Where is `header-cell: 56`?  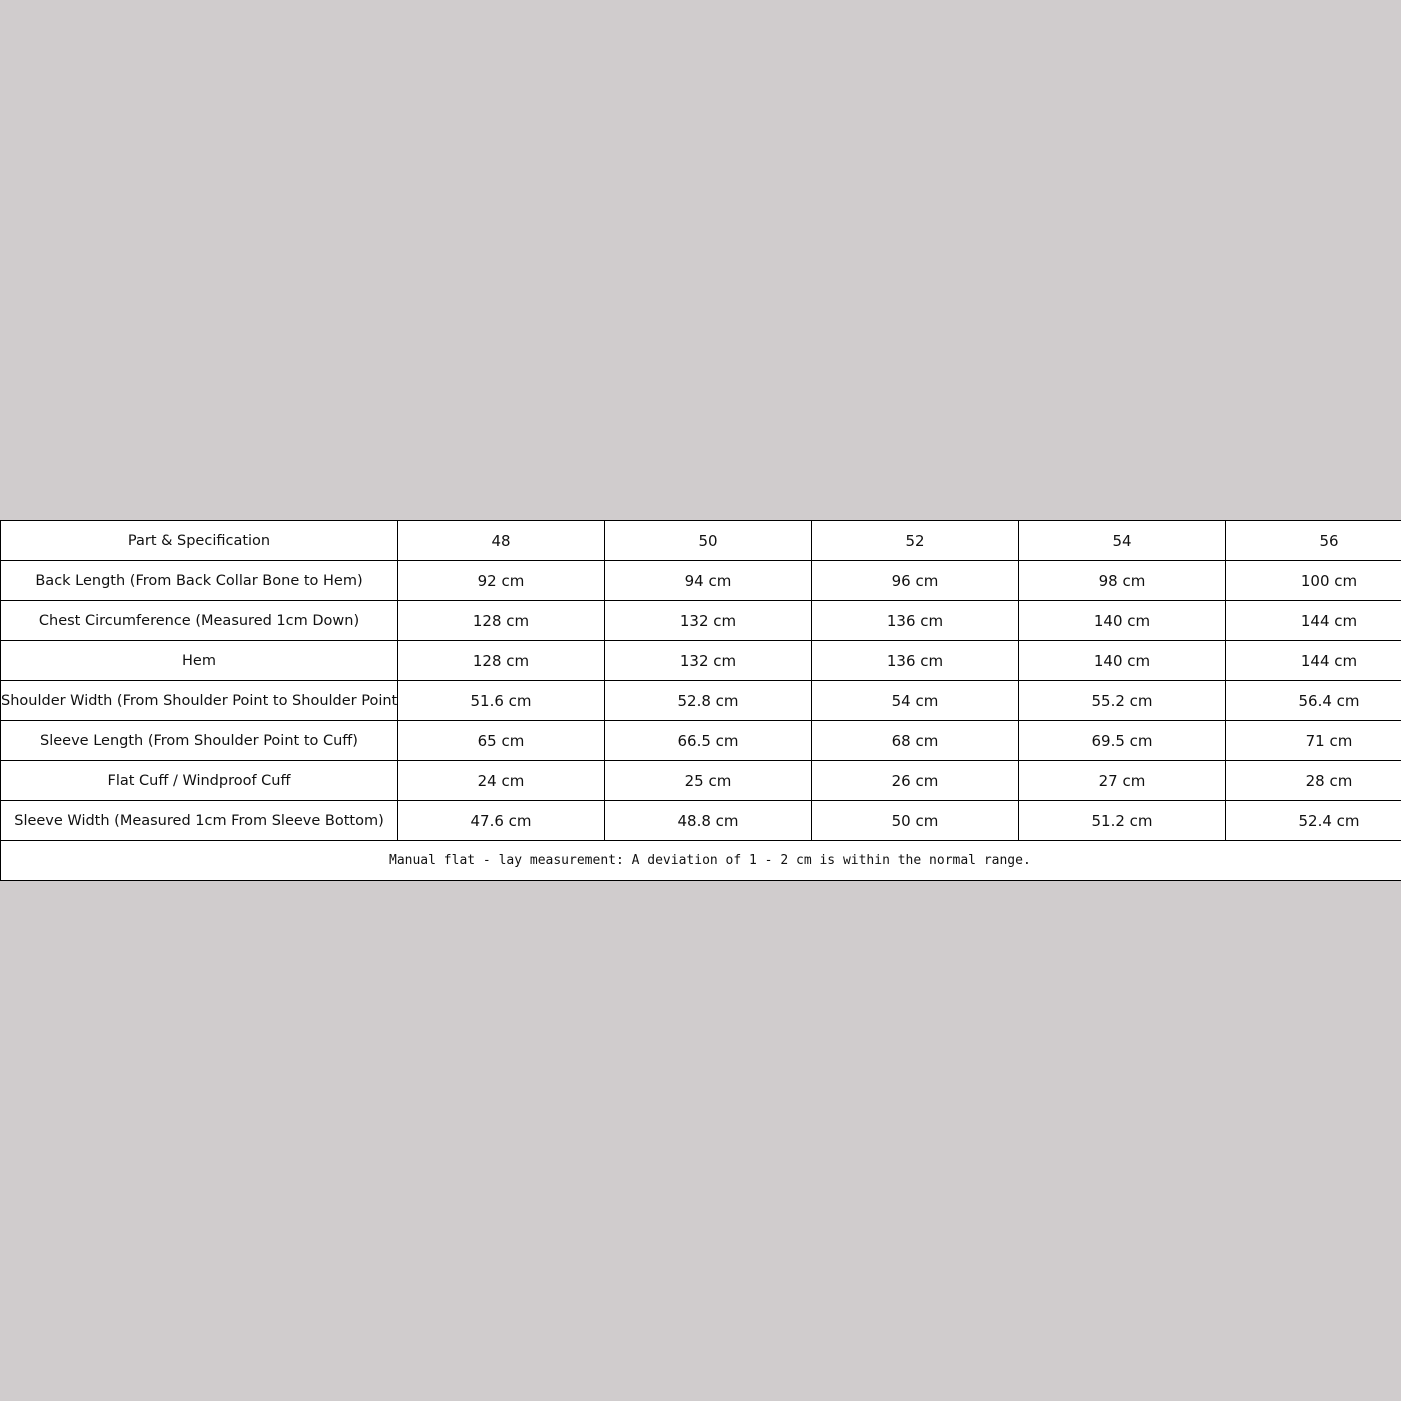
header-cell: 56 is located at coordinates (1313, 540).